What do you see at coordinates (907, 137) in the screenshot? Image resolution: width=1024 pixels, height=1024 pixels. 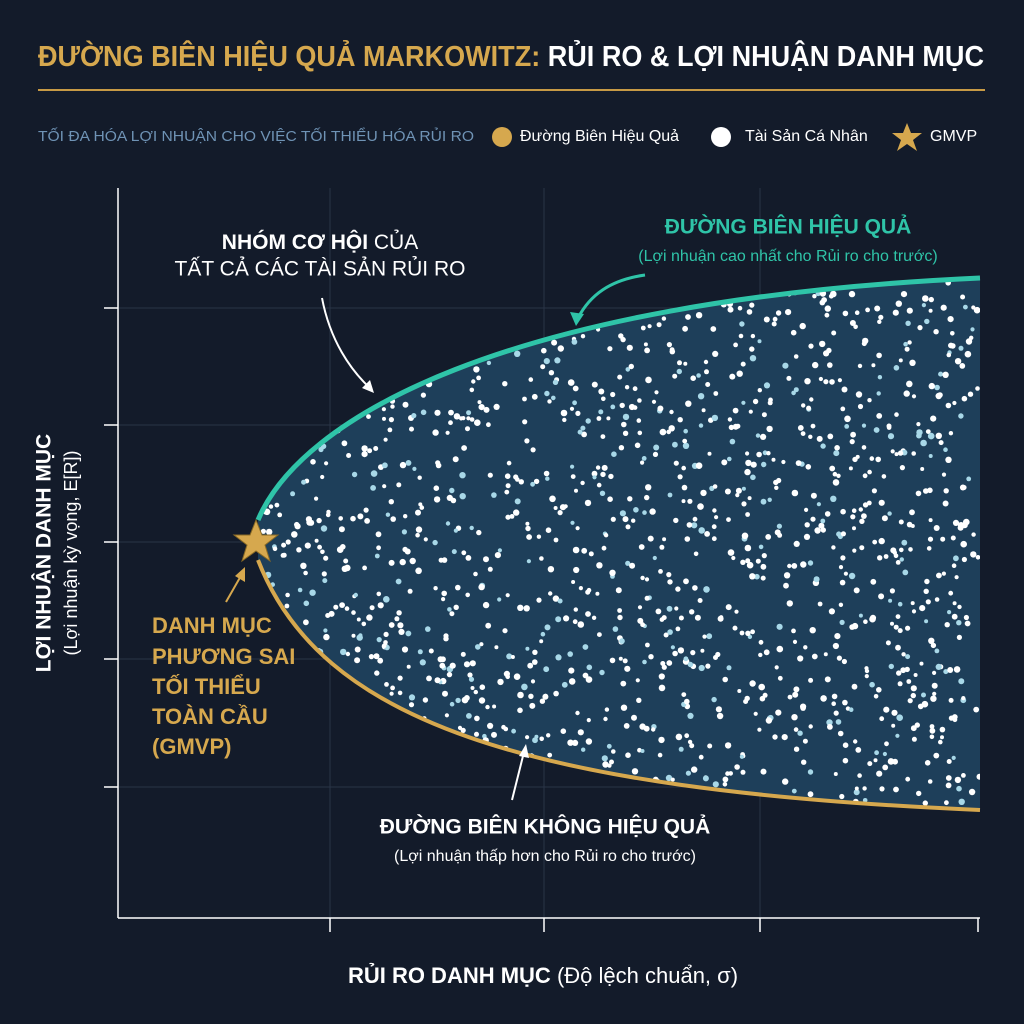 I see `legend-star` at bounding box center [907, 137].